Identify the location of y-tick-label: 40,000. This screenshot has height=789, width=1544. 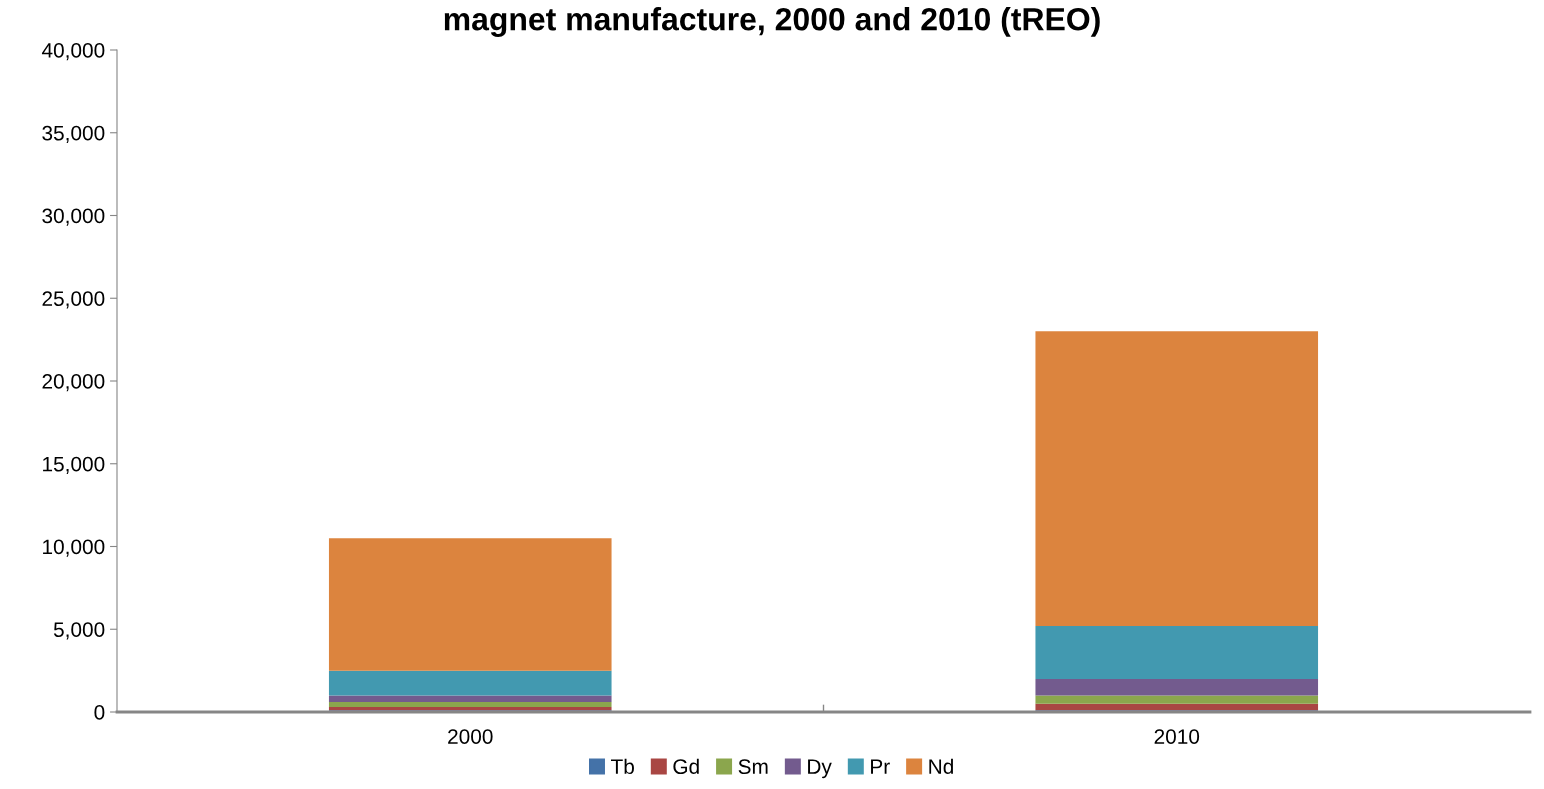
(73, 52).